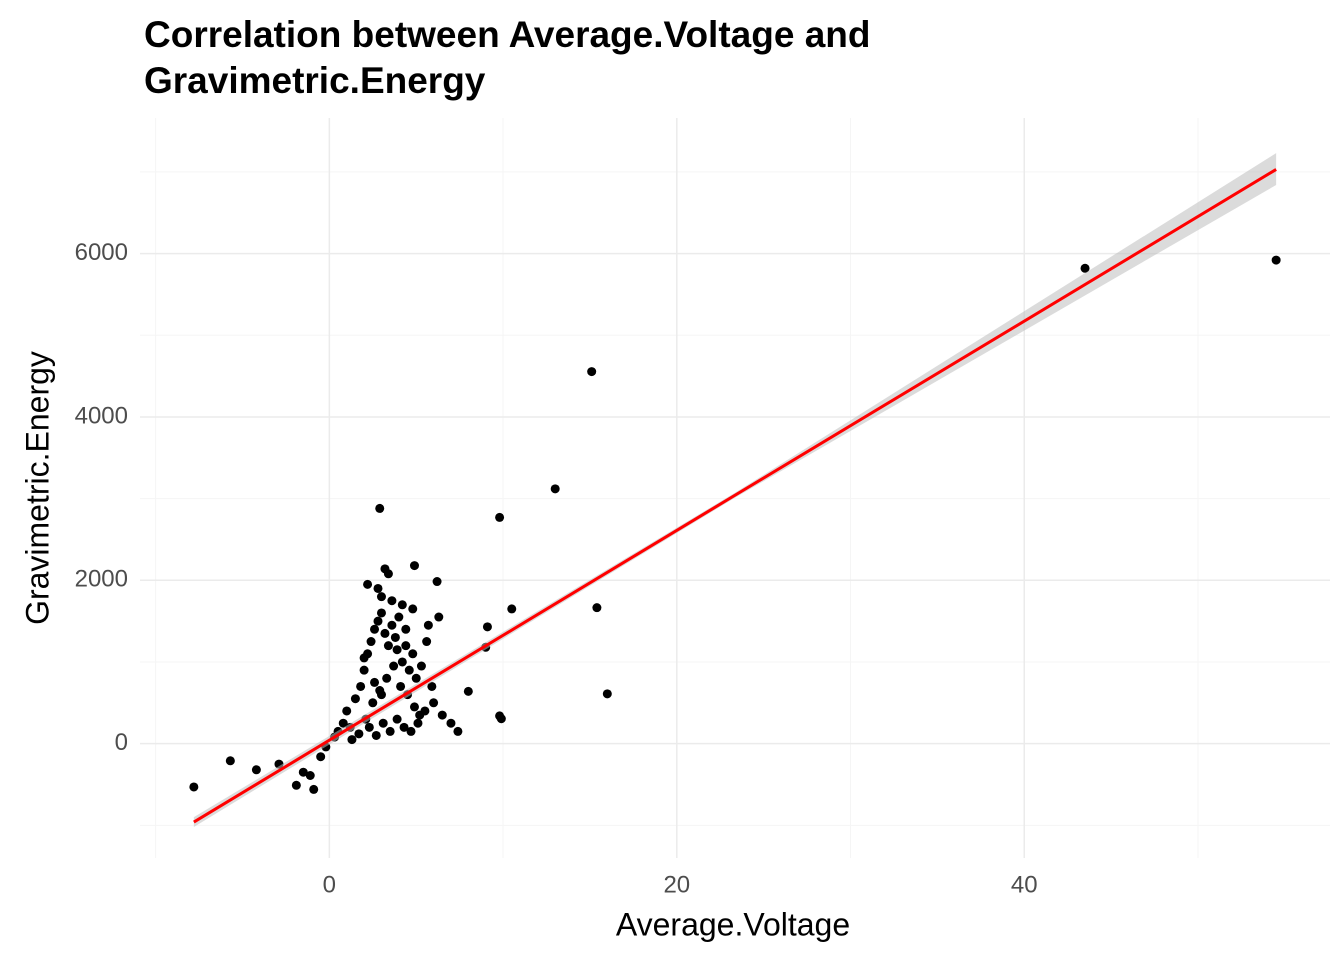  What do you see at coordinates (507, 34) in the screenshot?
I see `chart-title: Correlation between Average.Voltage and` at bounding box center [507, 34].